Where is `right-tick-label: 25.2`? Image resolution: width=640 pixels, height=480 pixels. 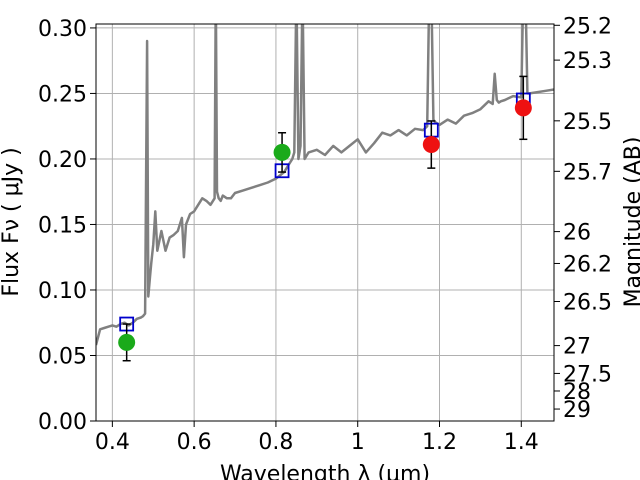
right-tick-label: 25.2 is located at coordinates (587, 26).